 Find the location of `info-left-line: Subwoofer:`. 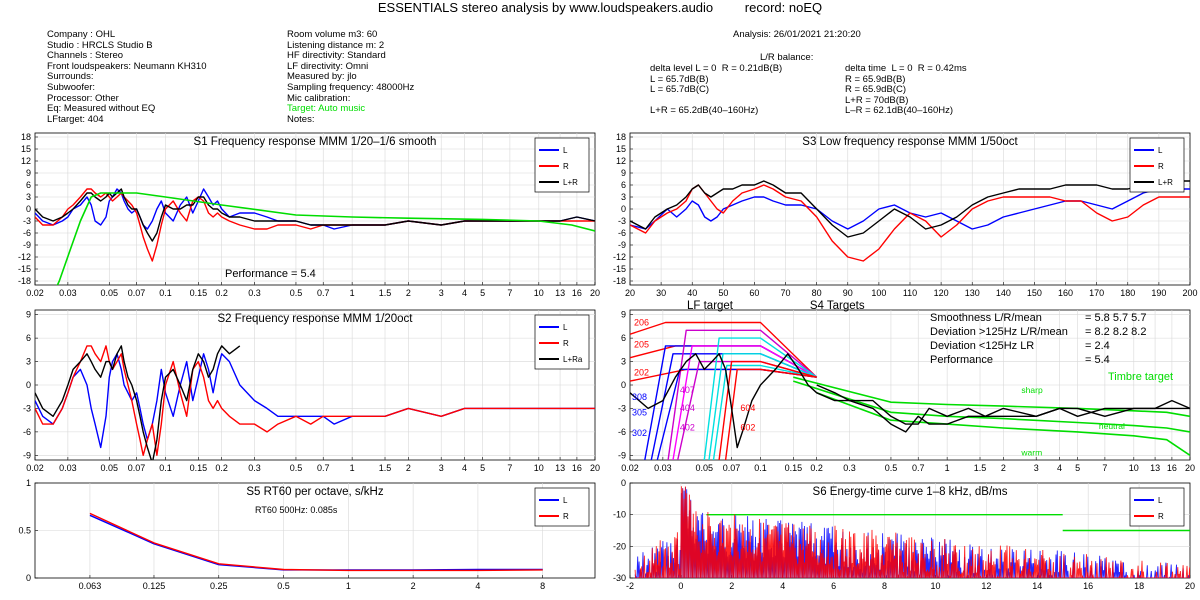

info-left-line: Subwoofer: is located at coordinates (71, 87).